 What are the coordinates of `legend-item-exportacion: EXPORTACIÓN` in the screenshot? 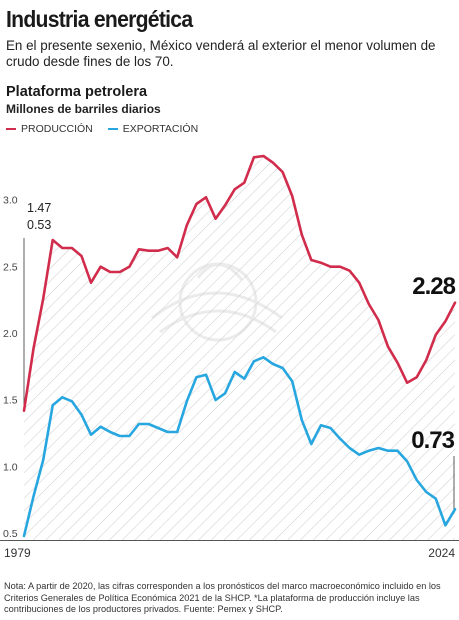 It's located at (153, 129).